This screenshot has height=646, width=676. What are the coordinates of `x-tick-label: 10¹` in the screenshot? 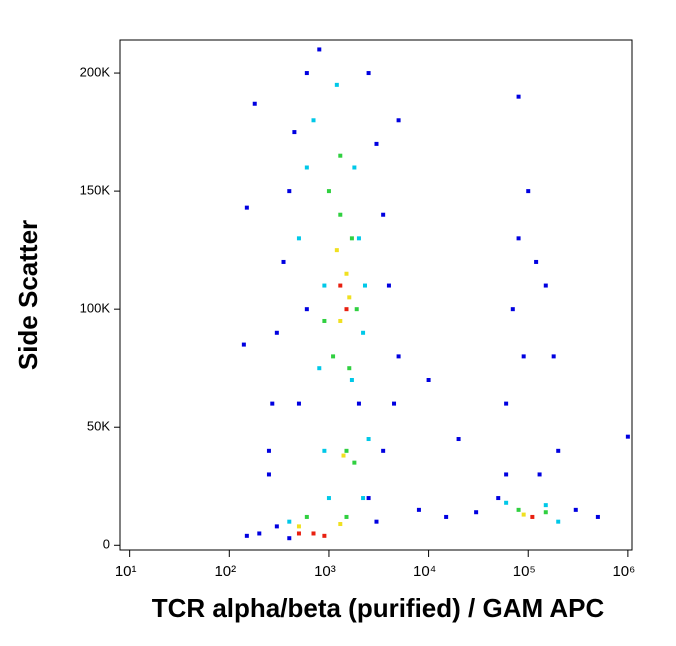 It's located at (126, 571).